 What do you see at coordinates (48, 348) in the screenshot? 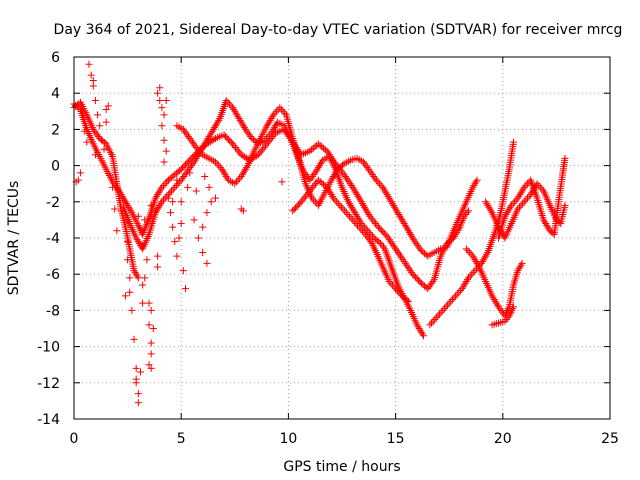
I see `y-tick-label: -10` at bounding box center [48, 348].